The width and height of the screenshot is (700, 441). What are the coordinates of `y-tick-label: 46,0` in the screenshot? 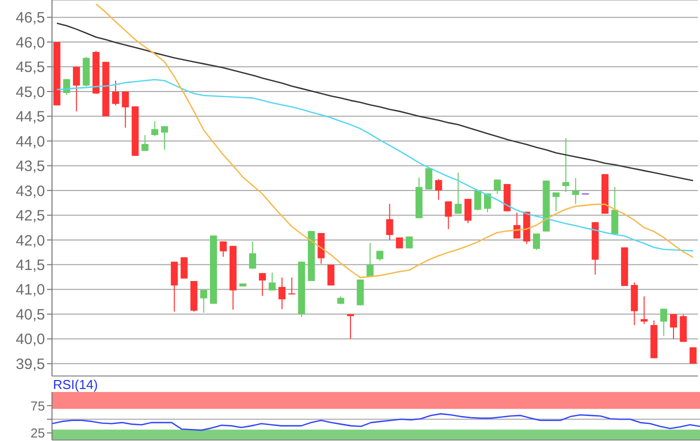 It's located at (30, 43).